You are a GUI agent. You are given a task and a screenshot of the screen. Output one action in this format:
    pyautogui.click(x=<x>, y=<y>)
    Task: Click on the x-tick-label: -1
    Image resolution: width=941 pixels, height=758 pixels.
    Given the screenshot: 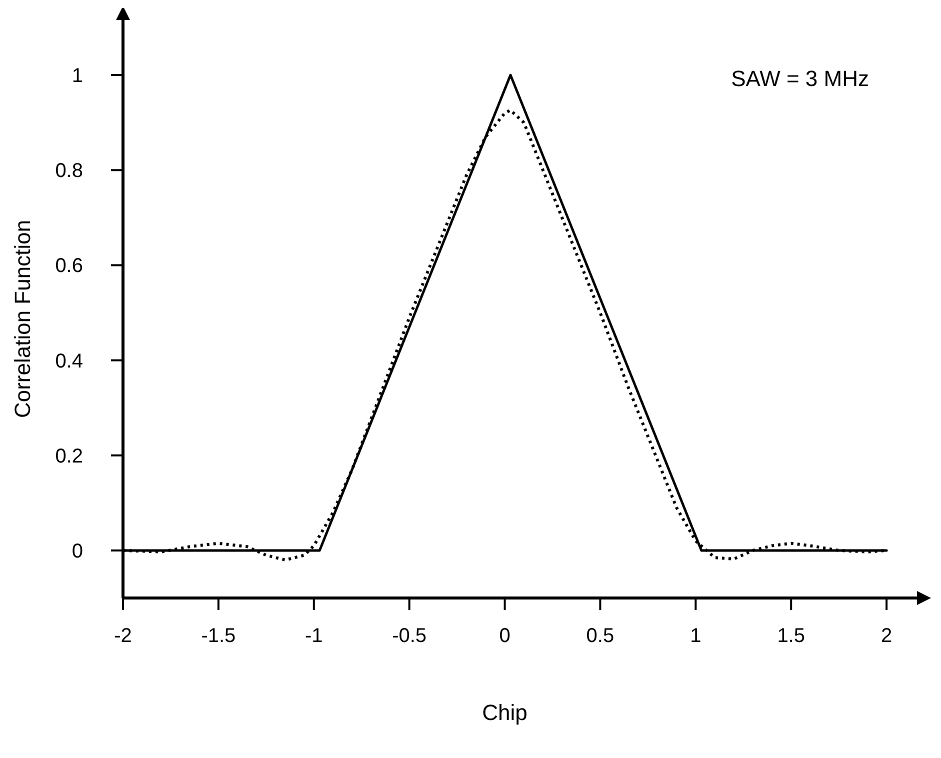 What is the action you would take?
    pyautogui.click(x=313, y=636)
    